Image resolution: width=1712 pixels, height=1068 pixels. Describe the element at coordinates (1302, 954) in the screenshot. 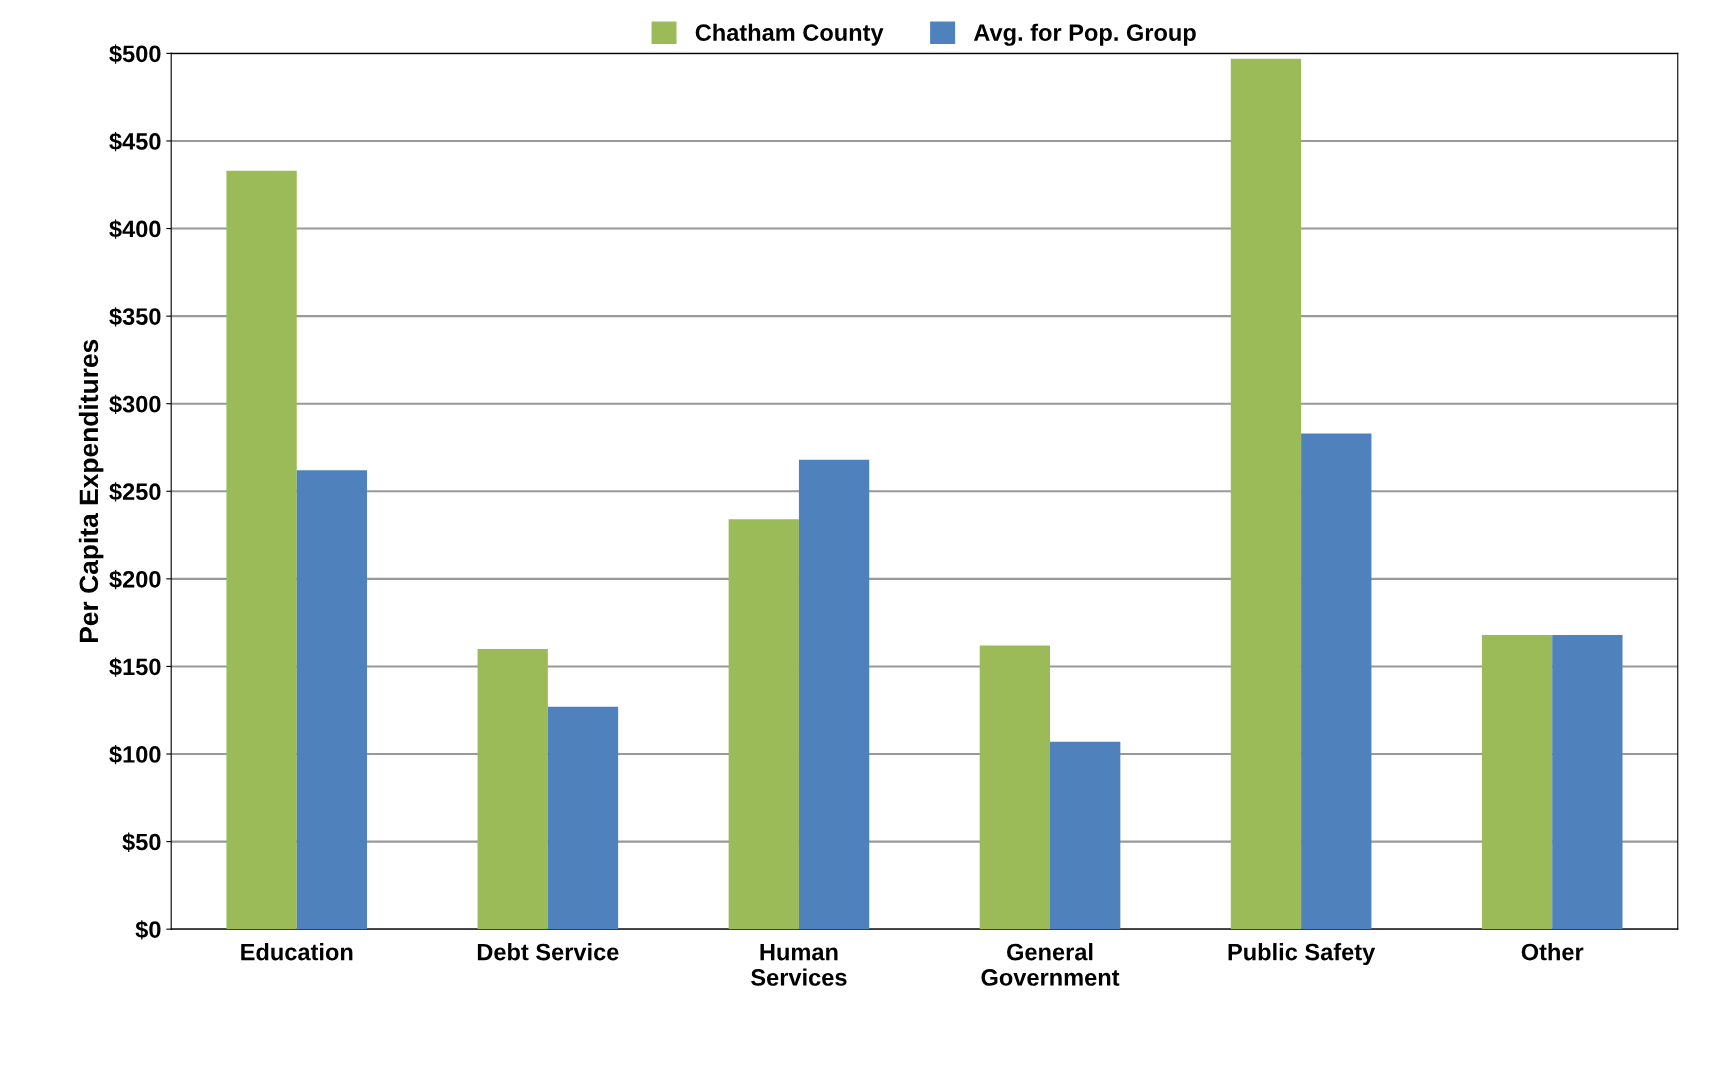

I see `x-tick-label: Public Safety` at that location.